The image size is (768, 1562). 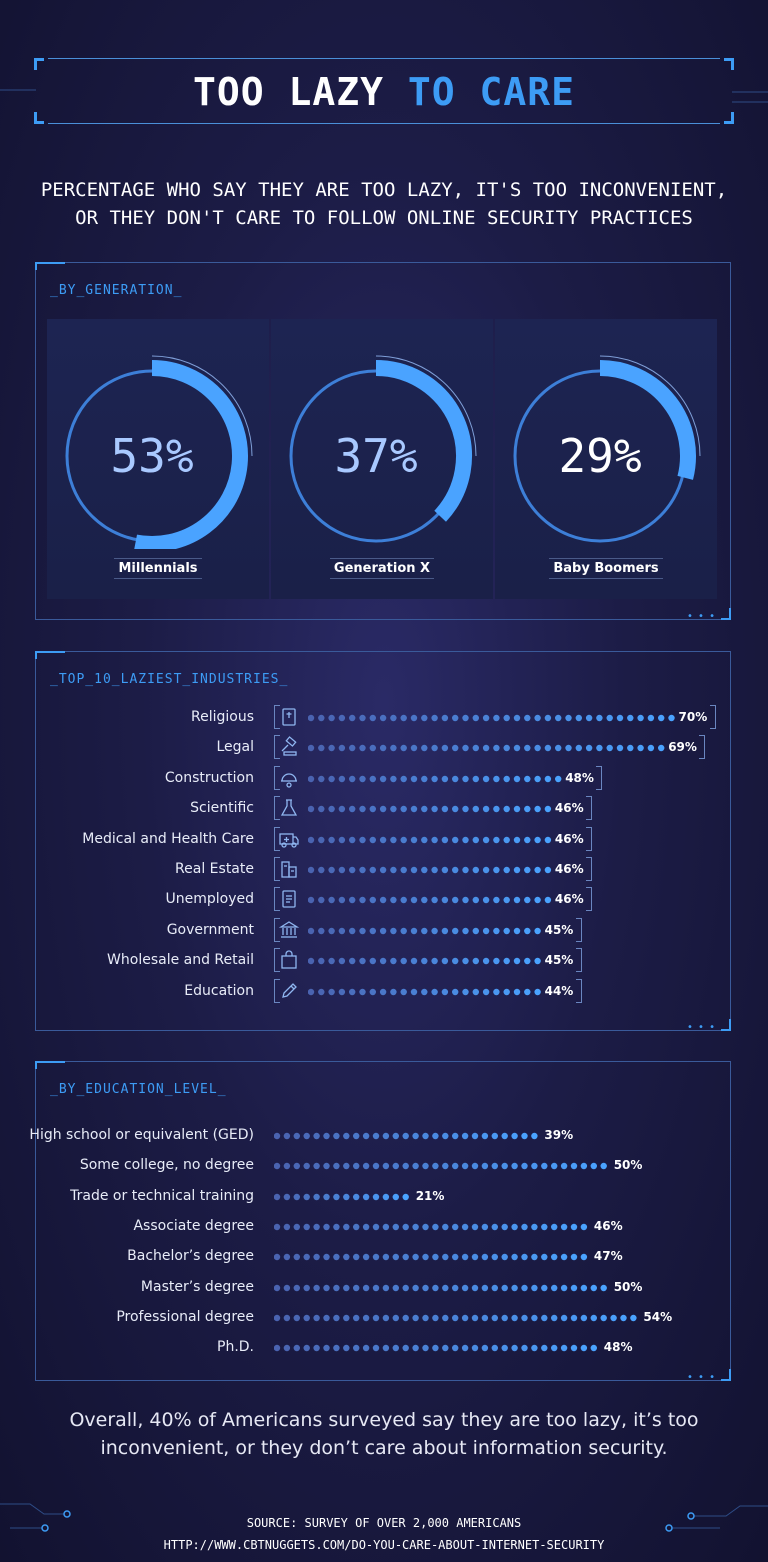 What do you see at coordinates (607, 449) in the screenshot?
I see `generation-ring: 29%` at bounding box center [607, 449].